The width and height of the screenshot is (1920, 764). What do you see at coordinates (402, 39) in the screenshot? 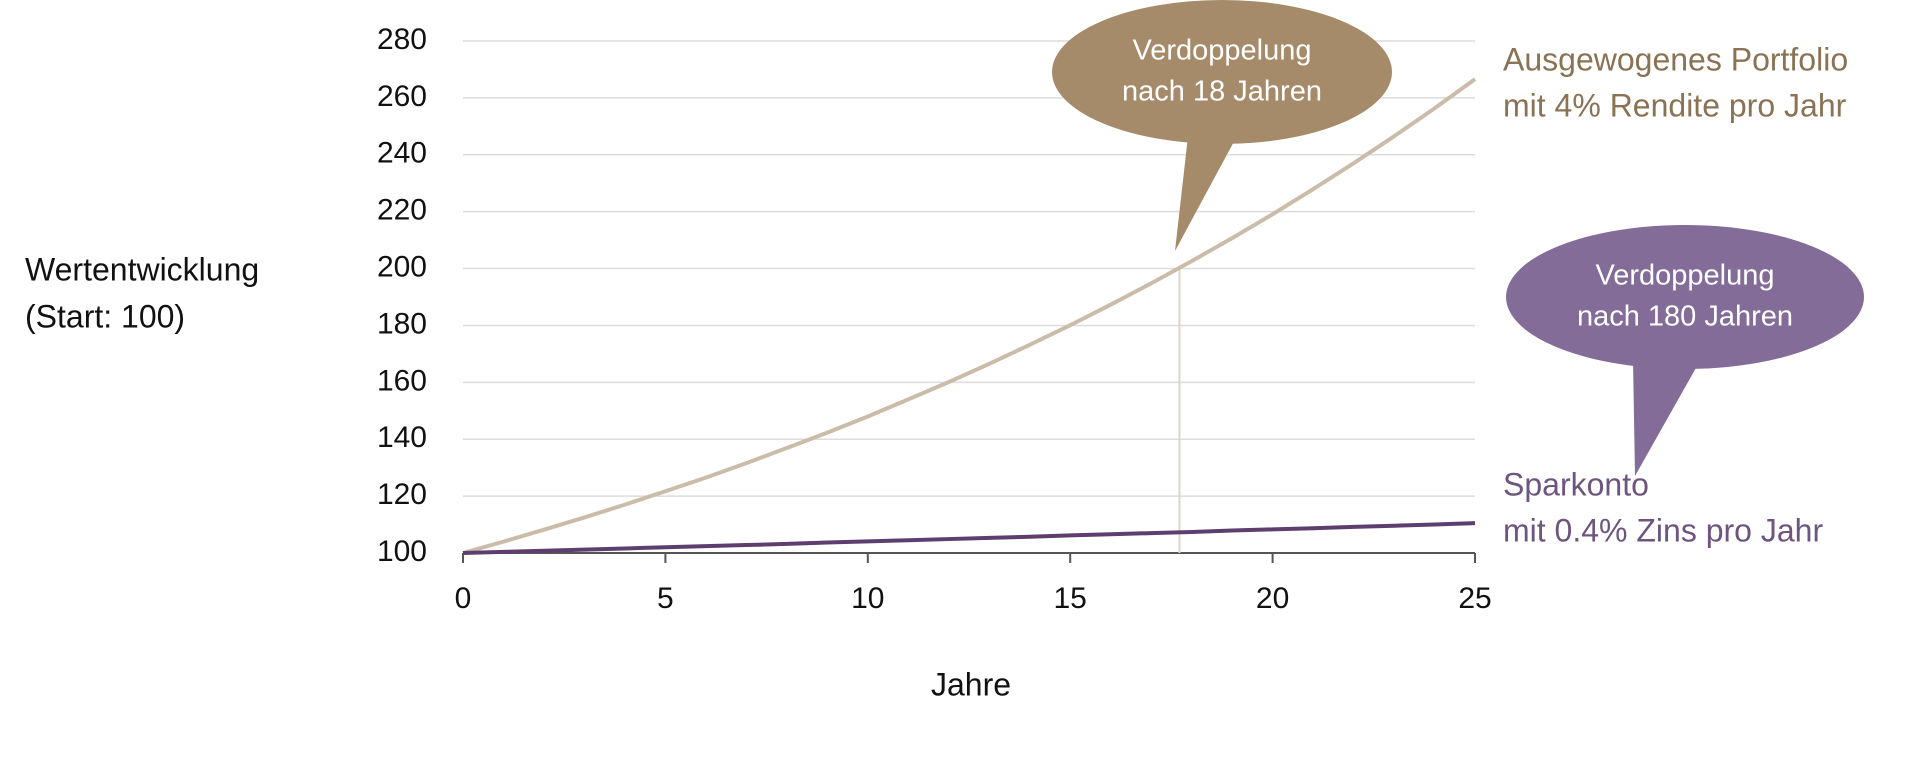
I see `y-tick-label: 280` at bounding box center [402, 39].